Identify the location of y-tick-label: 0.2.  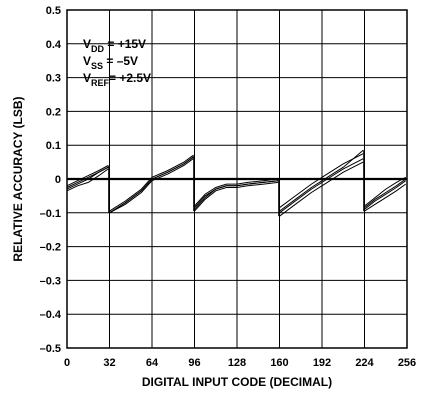
(53, 112).